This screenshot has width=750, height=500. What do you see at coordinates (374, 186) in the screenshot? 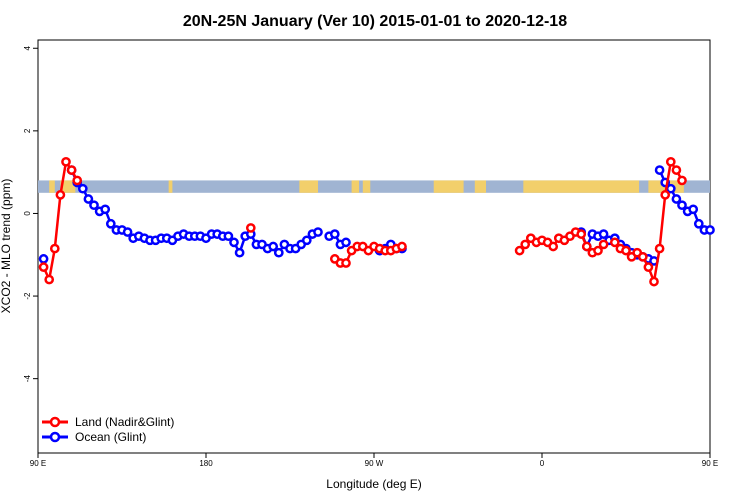
I see `land-mask-band` at bounding box center [374, 186].